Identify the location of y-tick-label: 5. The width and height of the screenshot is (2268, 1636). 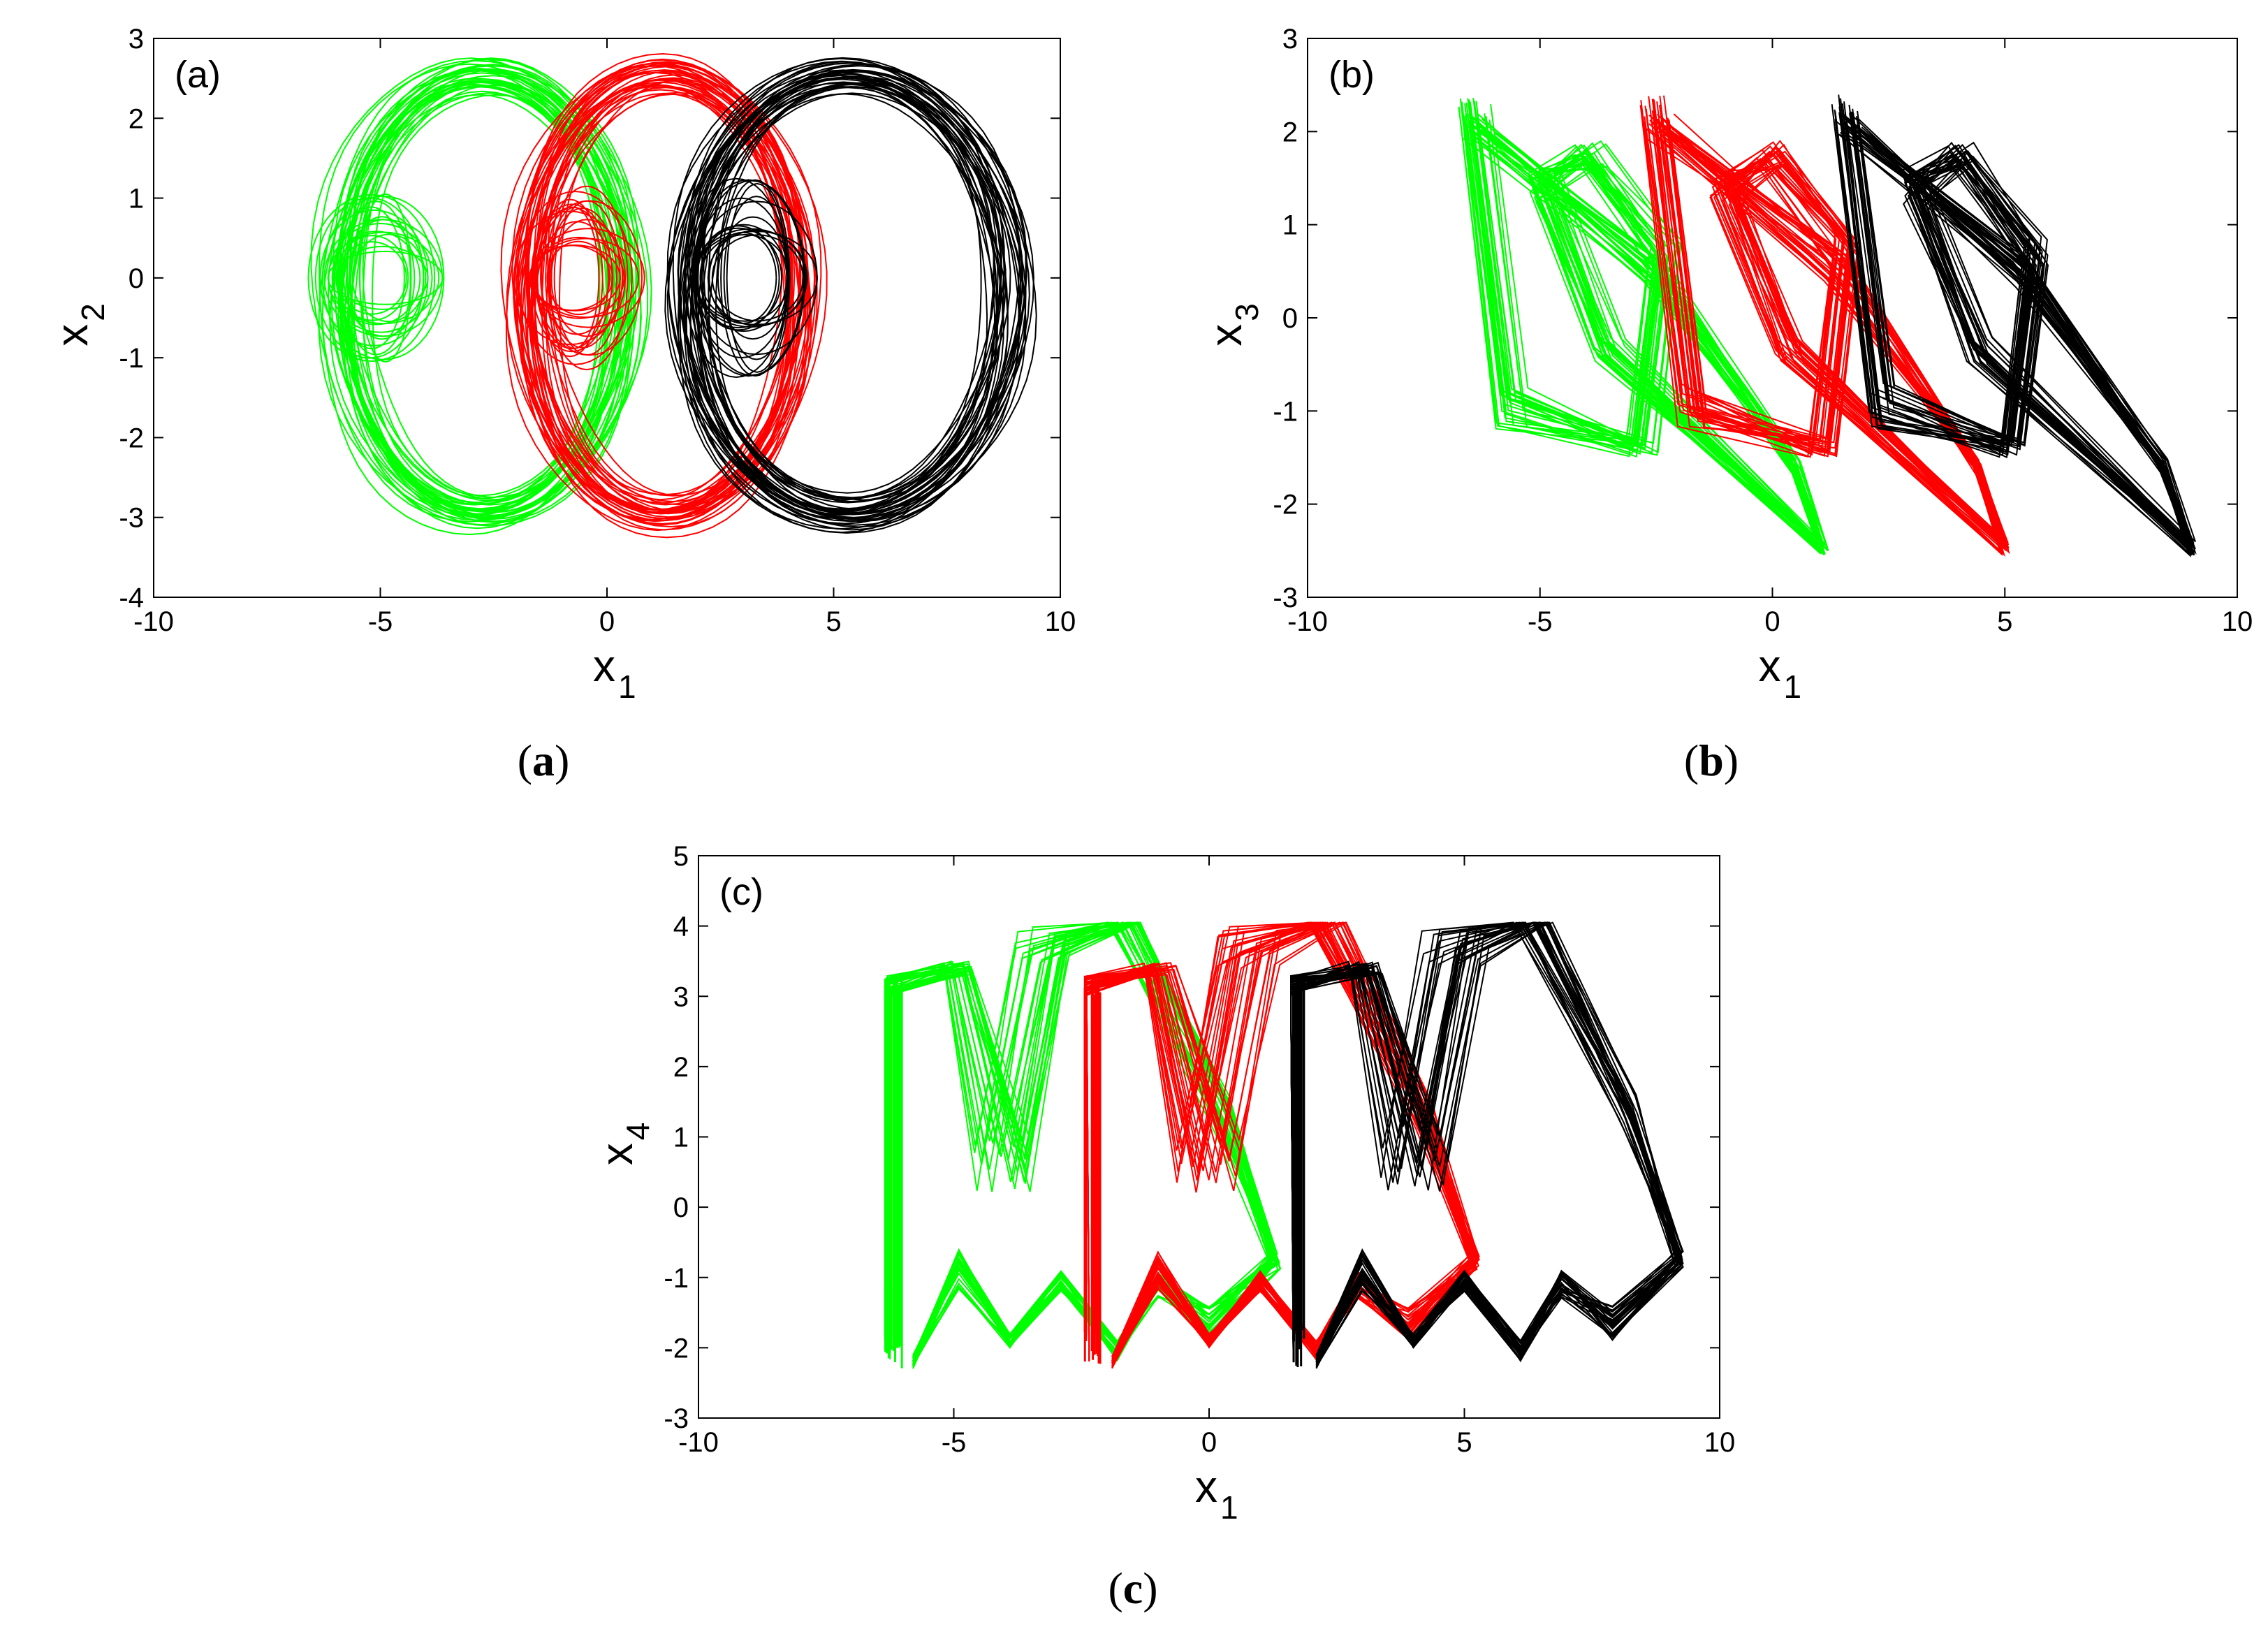
(681, 856).